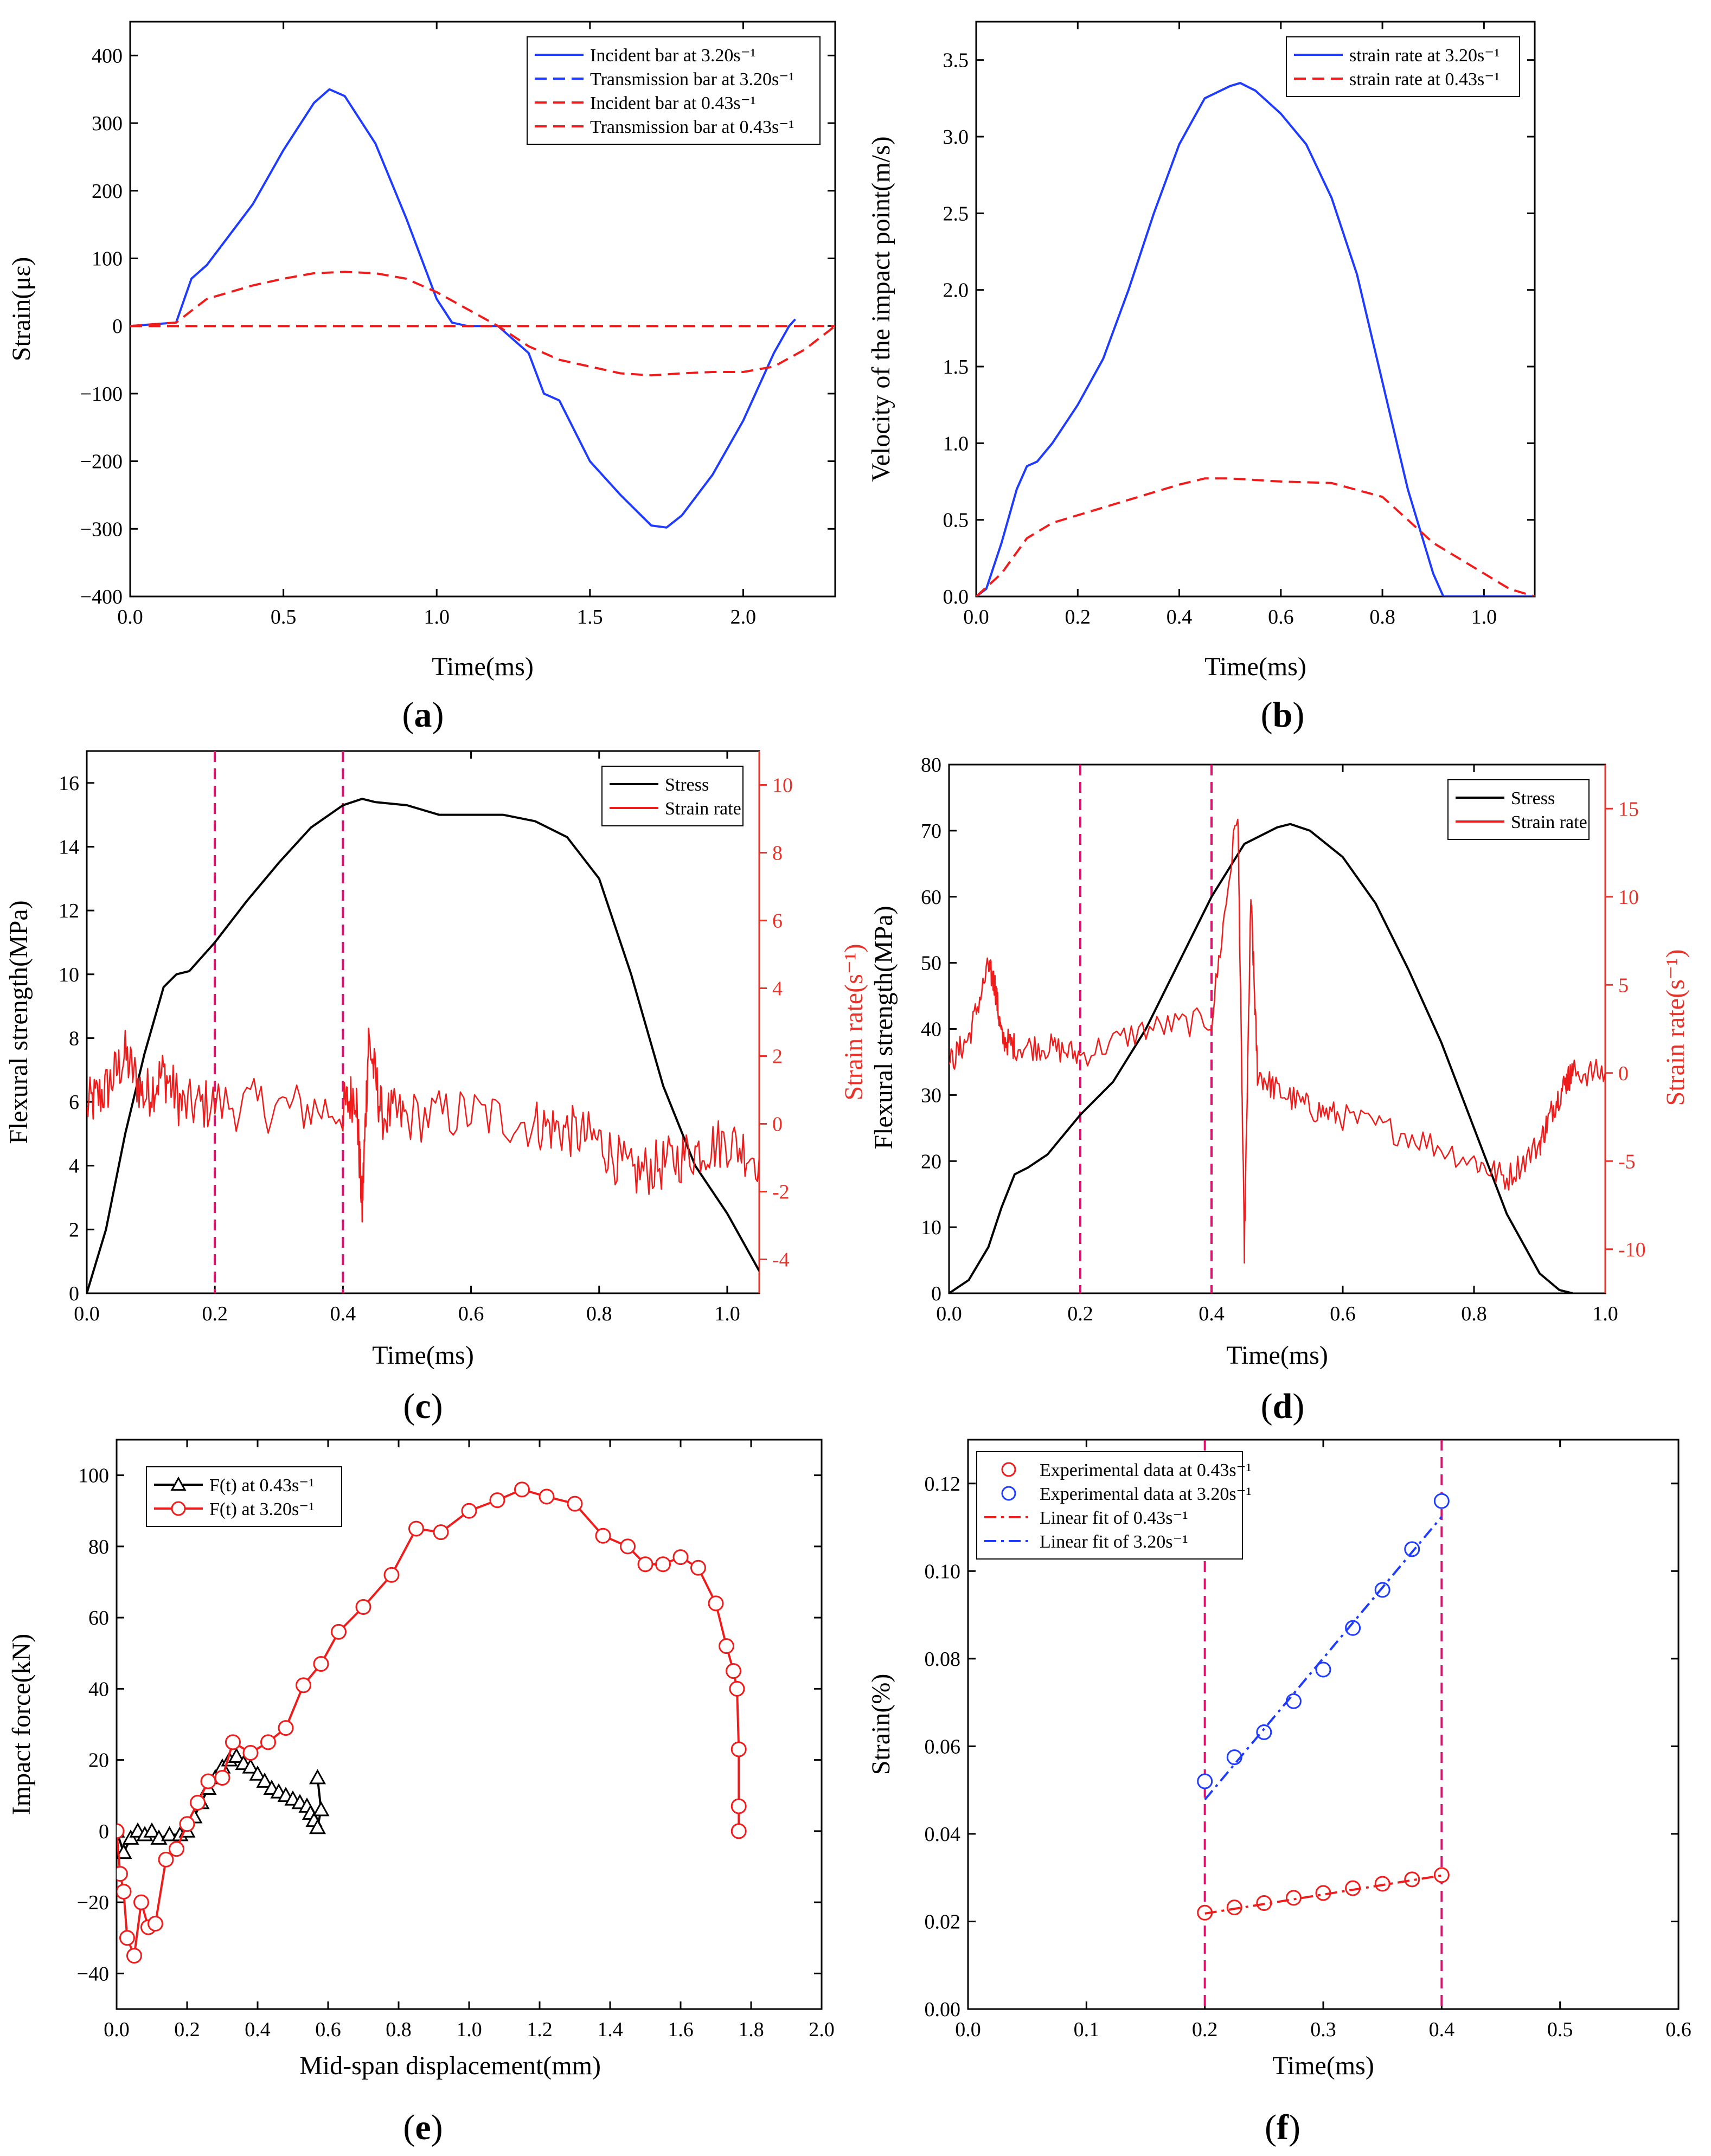 The width and height of the screenshot is (1711, 2156). Describe the element at coordinates (101, 394) in the screenshot. I see `y-tick-label: −100` at that location.